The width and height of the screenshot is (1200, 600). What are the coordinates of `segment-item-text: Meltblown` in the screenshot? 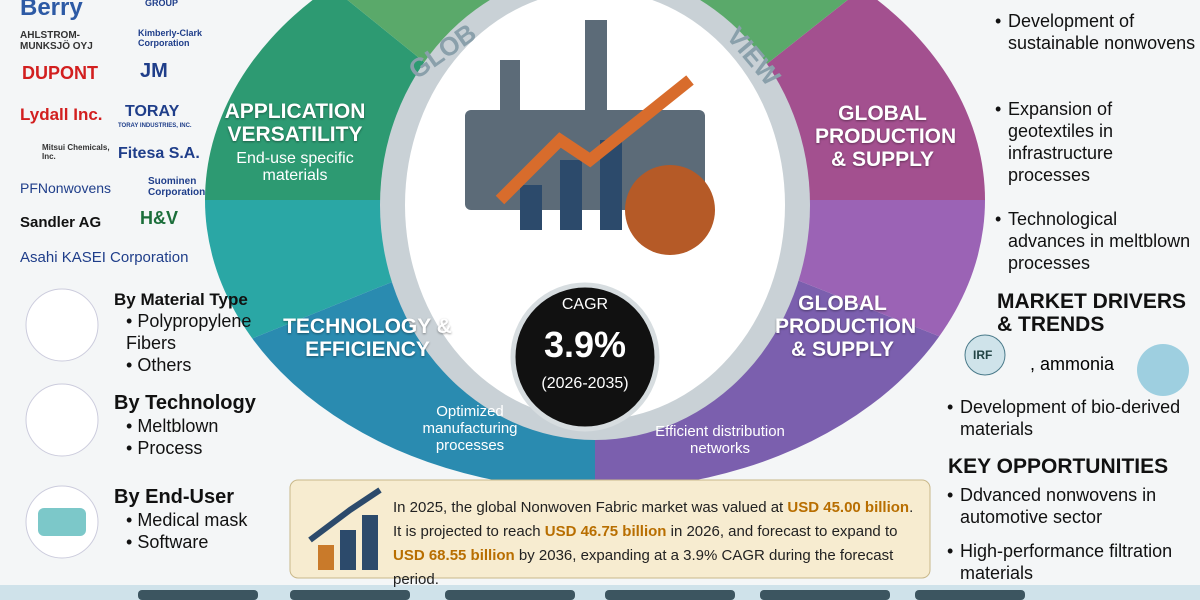 It's located at (178, 426).